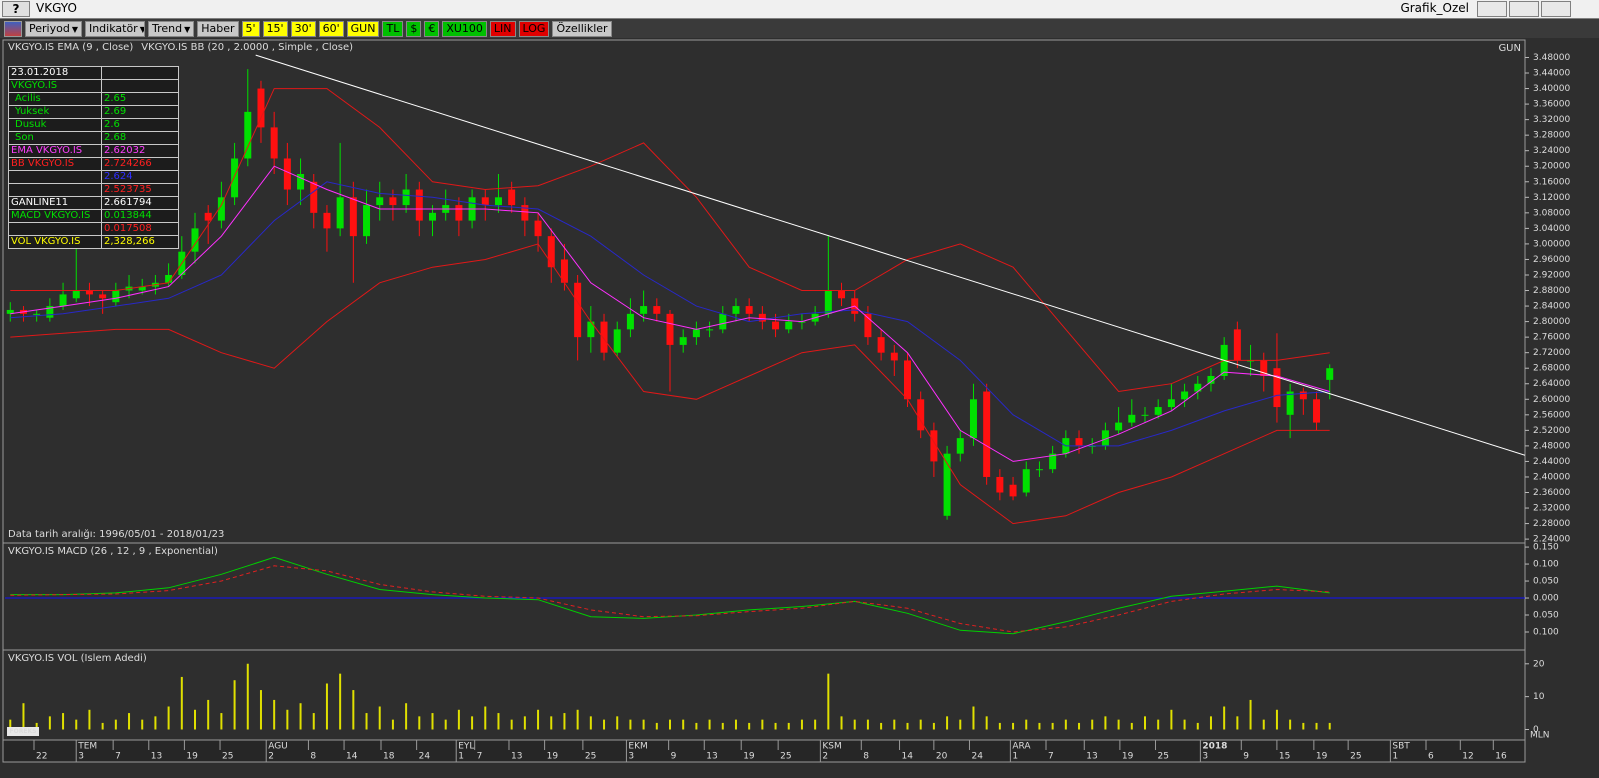 This screenshot has width=1599, height=778. What do you see at coordinates (1492, 9) in the screenshot?
I see `minimize-button` at bounding box center [1492, 9].